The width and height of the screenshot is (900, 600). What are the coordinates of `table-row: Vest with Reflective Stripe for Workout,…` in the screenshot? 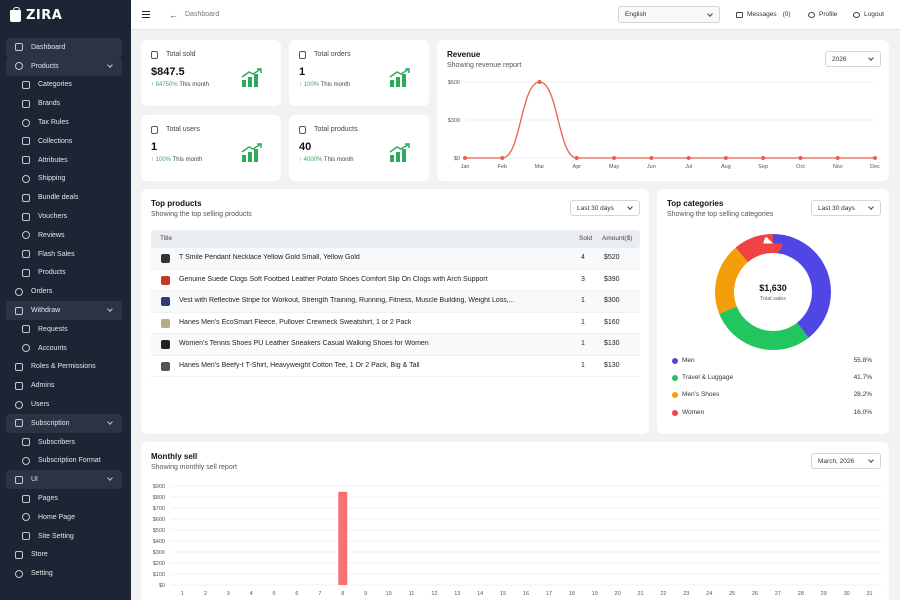 It's located at (395, 302).